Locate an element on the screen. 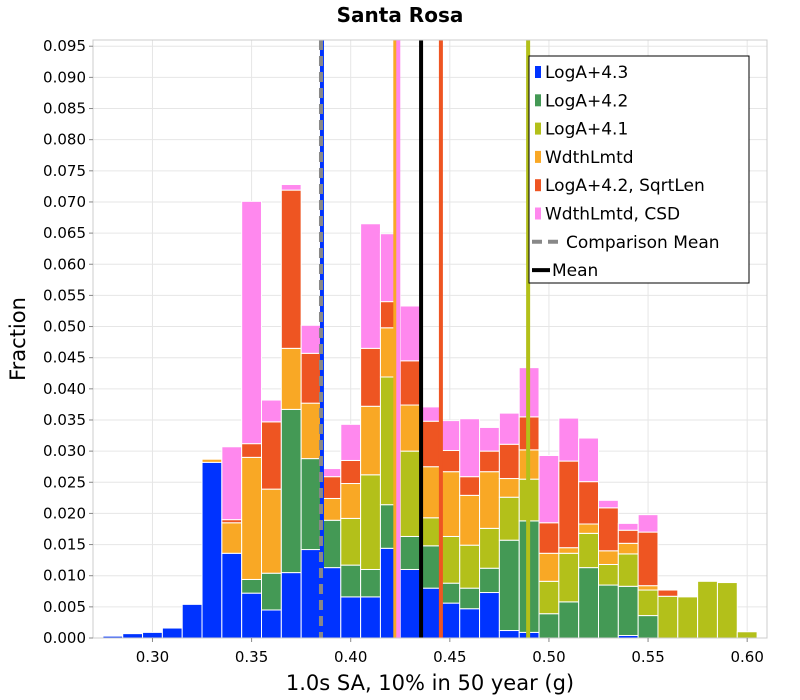  y-tick-label: 0.035 is located at coordinates (64, 420).